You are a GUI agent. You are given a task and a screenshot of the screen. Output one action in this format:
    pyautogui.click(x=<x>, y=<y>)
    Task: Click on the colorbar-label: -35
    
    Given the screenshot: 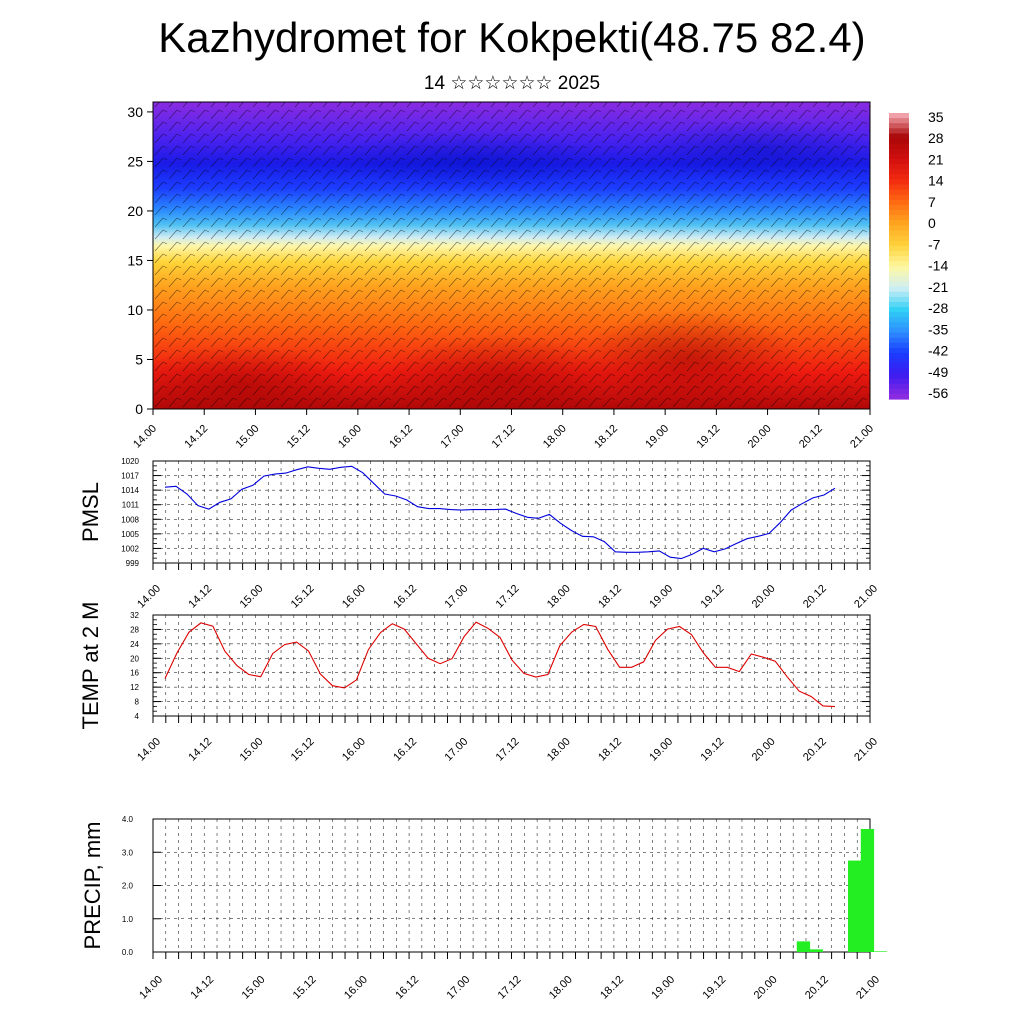 What is the action you would take?
    pyautogui.click(x=938, y=329)
    